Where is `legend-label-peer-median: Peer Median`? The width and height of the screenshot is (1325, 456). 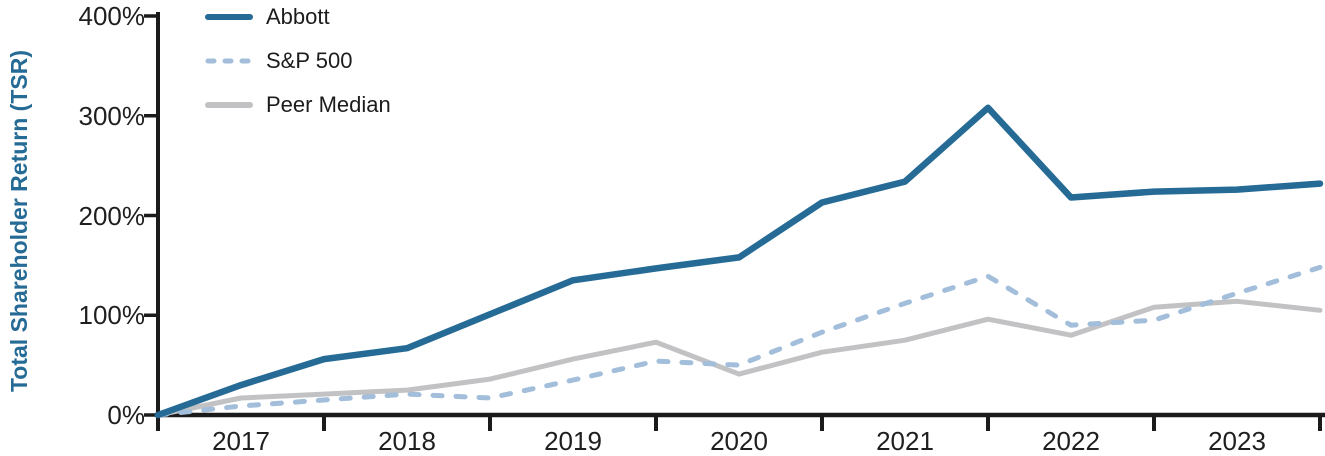 legend-label-peer-median: Peer Median is located at coordinates (328, 104).